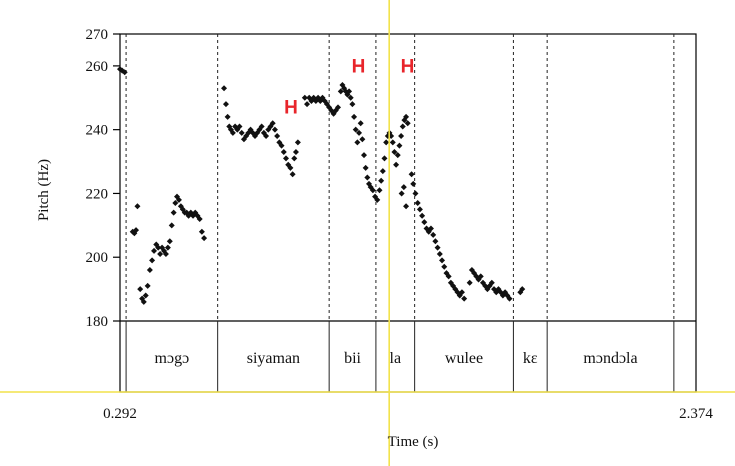 This screenshot has height=466, width=735. I want to click on word-label: wulee, so click(464, 358).